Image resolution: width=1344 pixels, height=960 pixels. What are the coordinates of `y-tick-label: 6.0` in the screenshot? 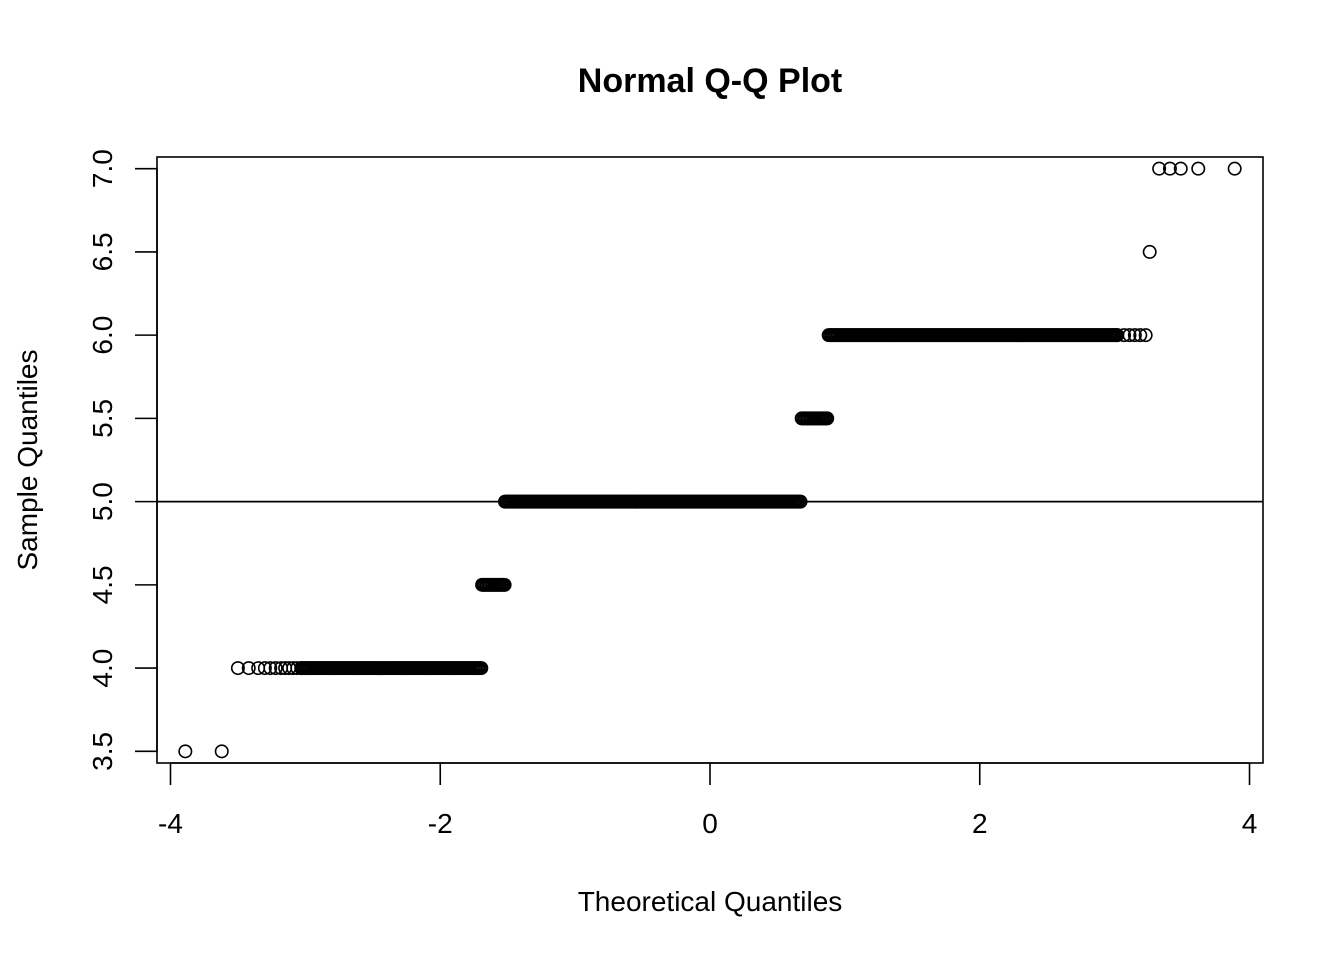 It's located at (102, 335).